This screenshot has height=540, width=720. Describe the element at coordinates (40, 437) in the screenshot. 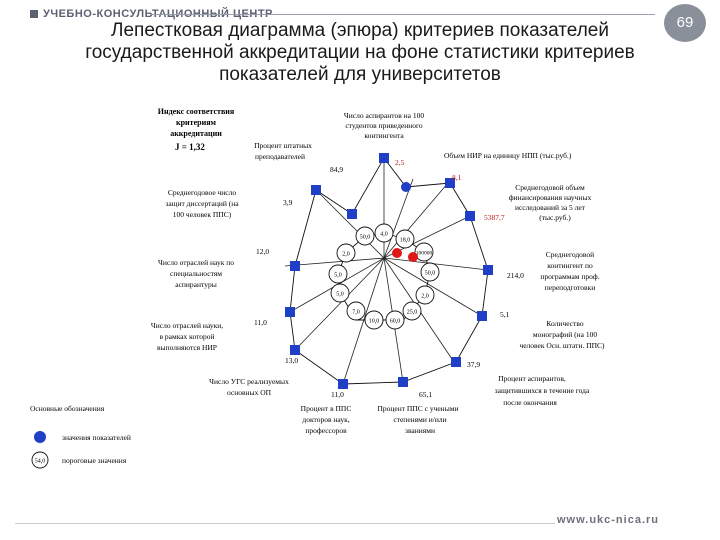

I see `legend-value-icon` at that location.